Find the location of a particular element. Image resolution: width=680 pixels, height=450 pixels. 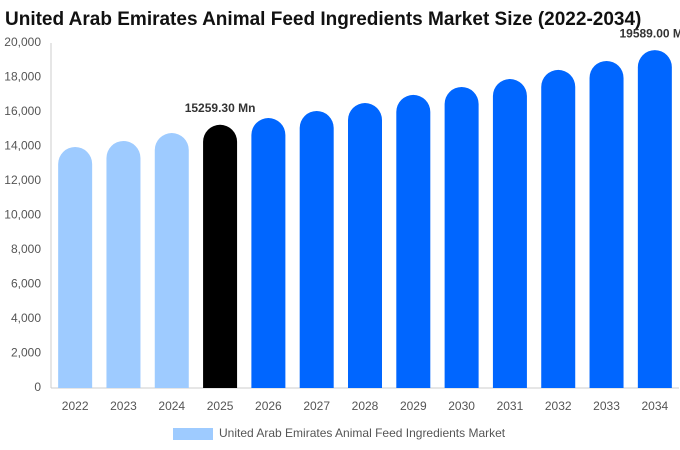

x-tick-label: 2024 is located at coordinates (171, 406).